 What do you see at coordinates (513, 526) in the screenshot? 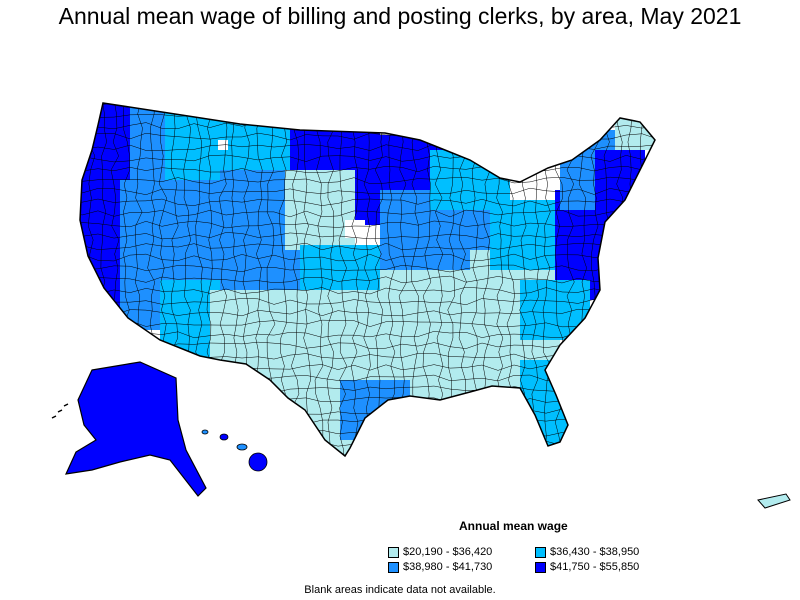
I see `legend-title: Annual mean wage` at bounding box center [513, 526].